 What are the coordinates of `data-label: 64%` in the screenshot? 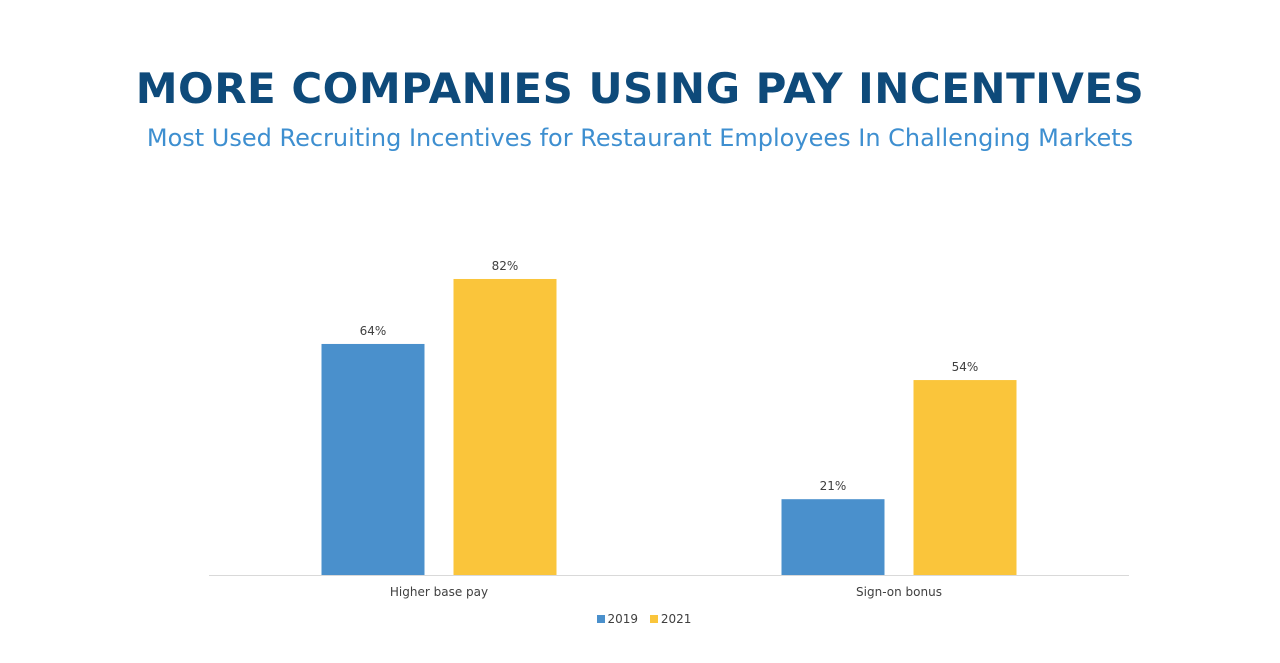 It's located at (373, 331).